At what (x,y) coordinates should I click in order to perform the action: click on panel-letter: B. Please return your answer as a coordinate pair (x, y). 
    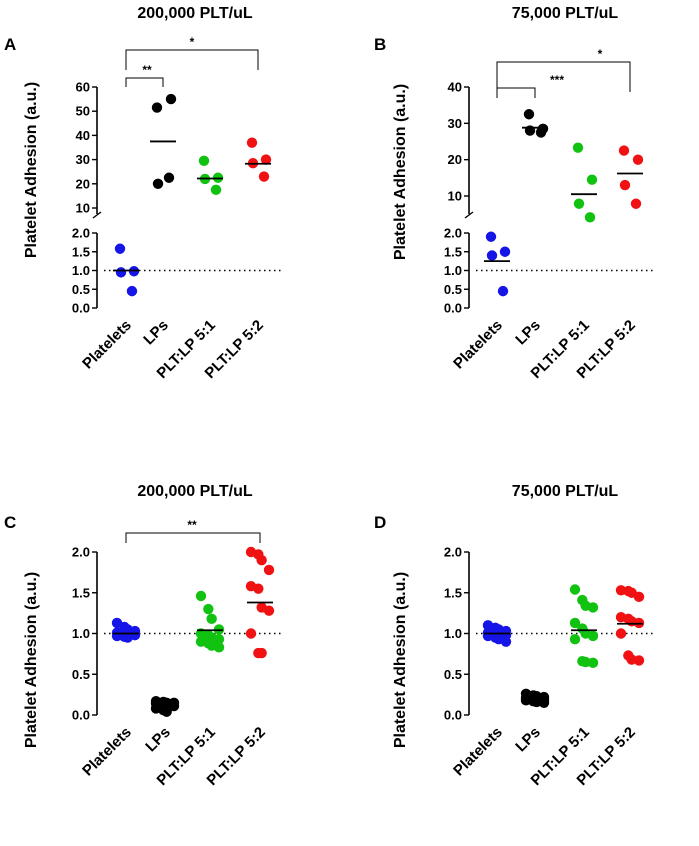
    Looking at the image, I should click on (380, 44).